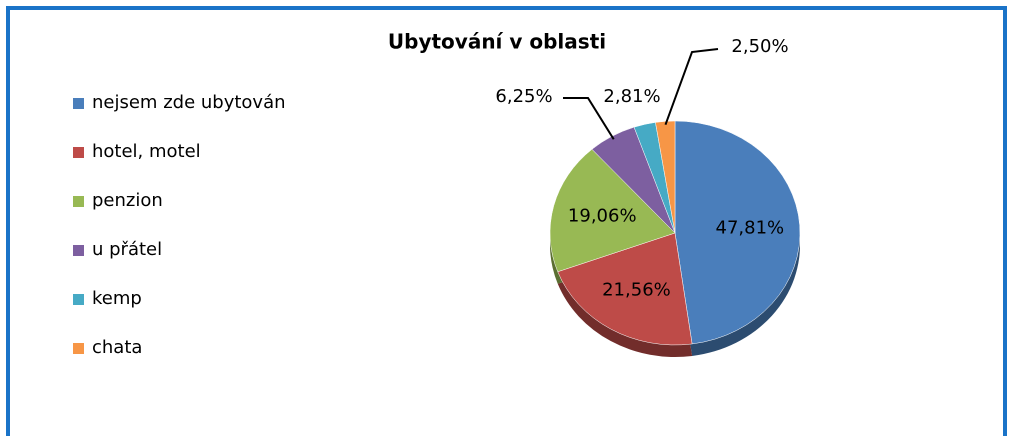  I want to click on legend-label: nejsem zde ubytován, so click(189, 102).